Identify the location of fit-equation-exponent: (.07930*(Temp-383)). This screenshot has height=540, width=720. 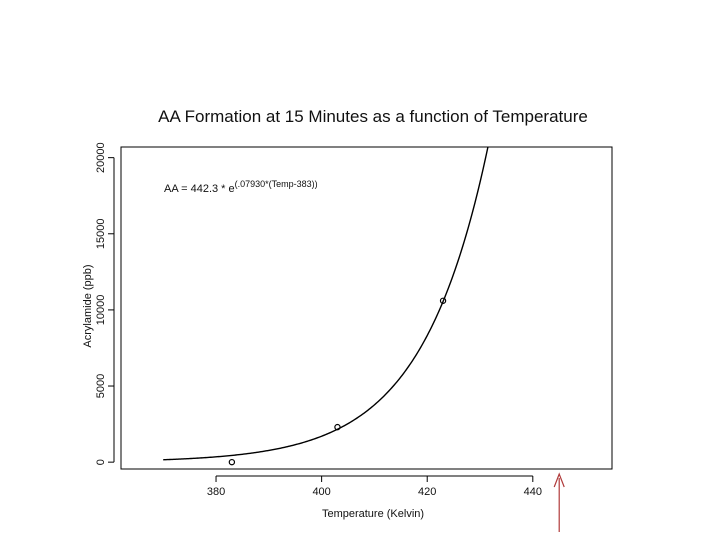
(276, 184).